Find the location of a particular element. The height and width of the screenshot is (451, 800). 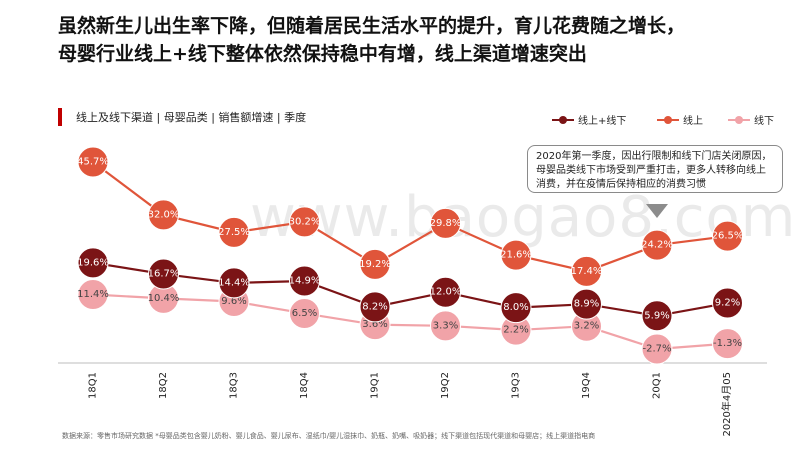

data-label-online: 32.0% is located at coordinates (164, 214).